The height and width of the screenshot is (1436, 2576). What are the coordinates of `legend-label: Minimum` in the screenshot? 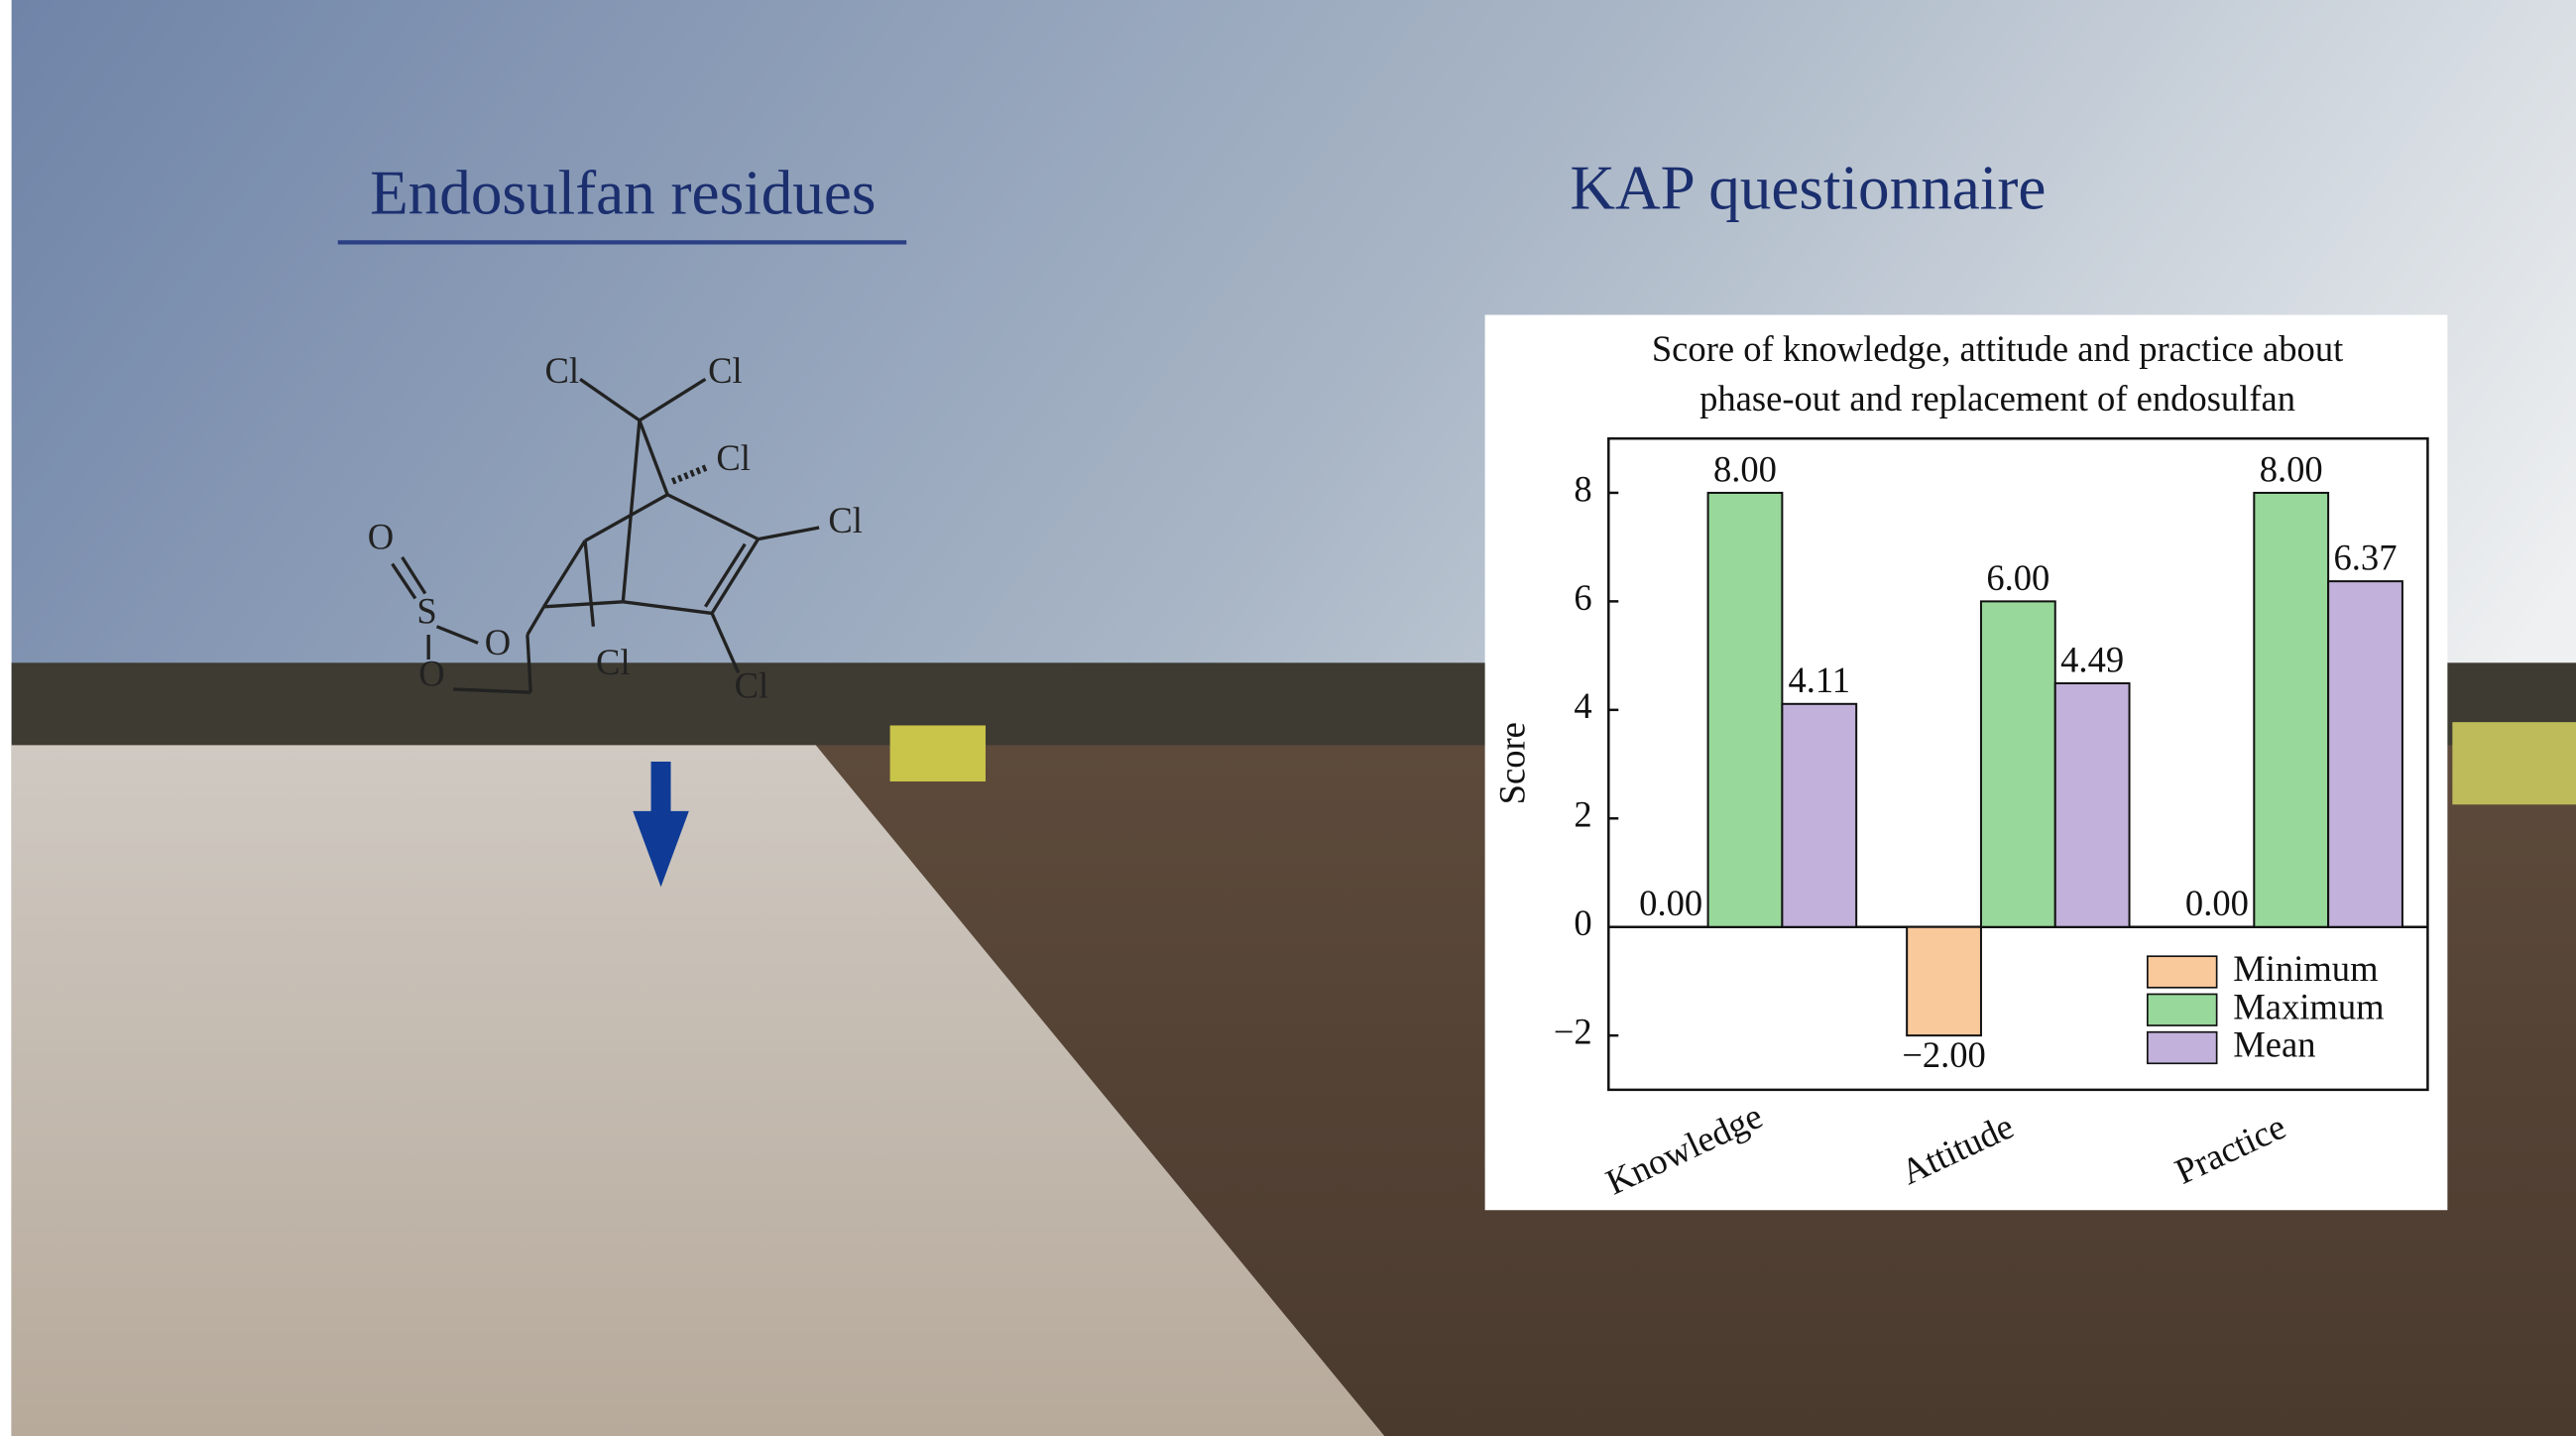 It's located at (2305, 969).